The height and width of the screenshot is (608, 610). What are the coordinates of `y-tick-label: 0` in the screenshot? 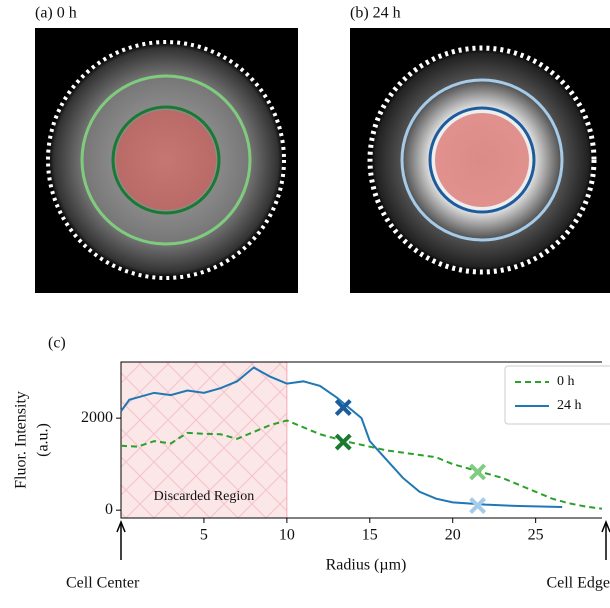 It's located at (109, 509).